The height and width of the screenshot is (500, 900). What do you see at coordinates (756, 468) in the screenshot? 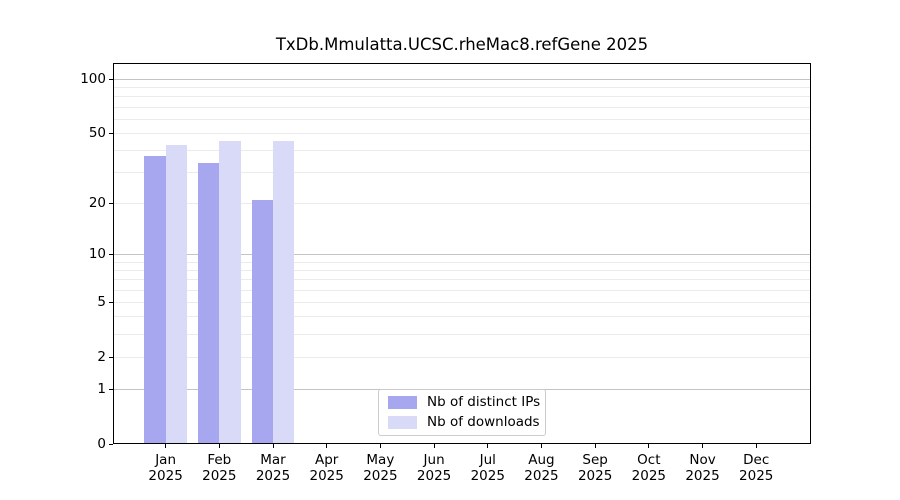
I see `x-tick-label-dec: Dec 2025` at bounding box center [756, 468].